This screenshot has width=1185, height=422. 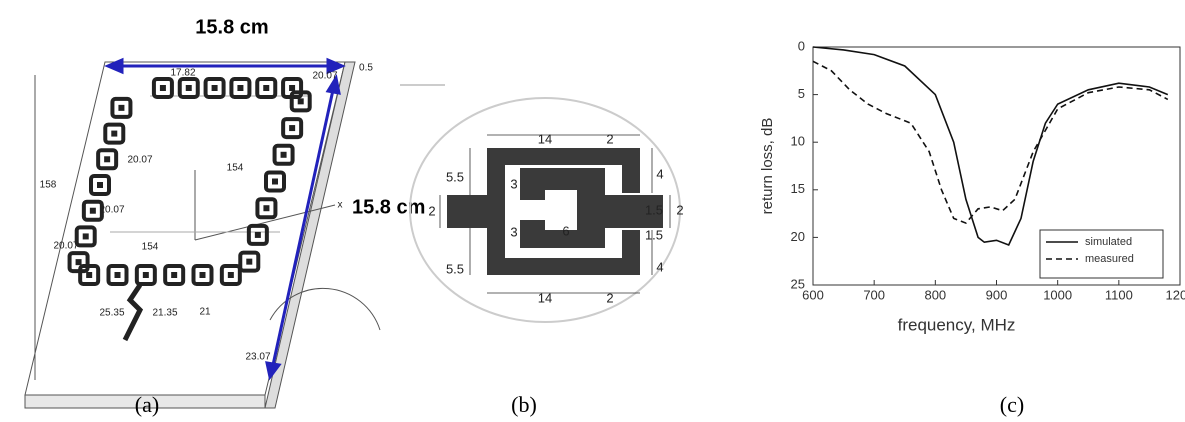 I want to click on axis-line, so click(x=265, y=222).